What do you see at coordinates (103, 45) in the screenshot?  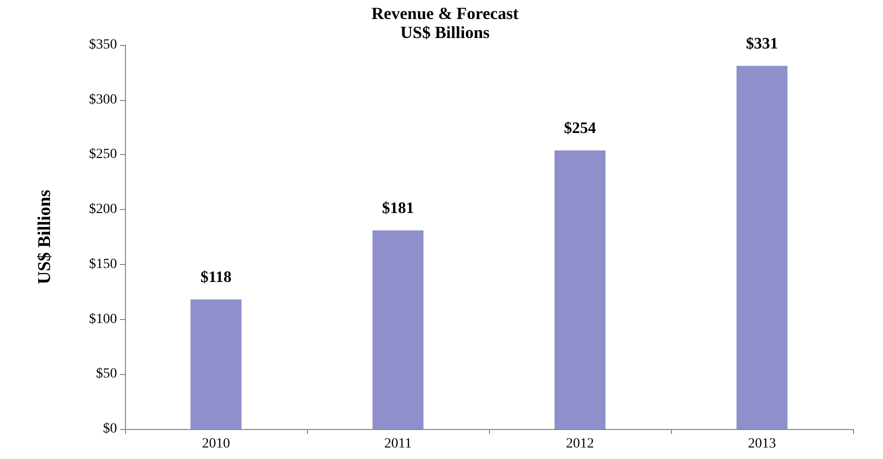 I see `y-tick-label: $350` at bounding box center [103, 45].